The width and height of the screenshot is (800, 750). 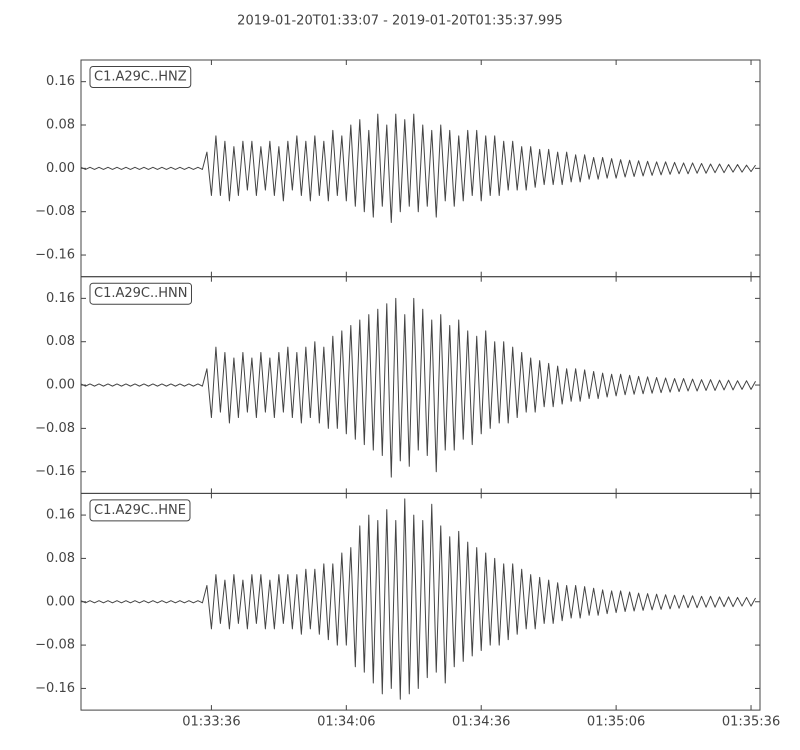 I want to click on legend-label: C1.A29C..HNN, so click(x=140, y=293).